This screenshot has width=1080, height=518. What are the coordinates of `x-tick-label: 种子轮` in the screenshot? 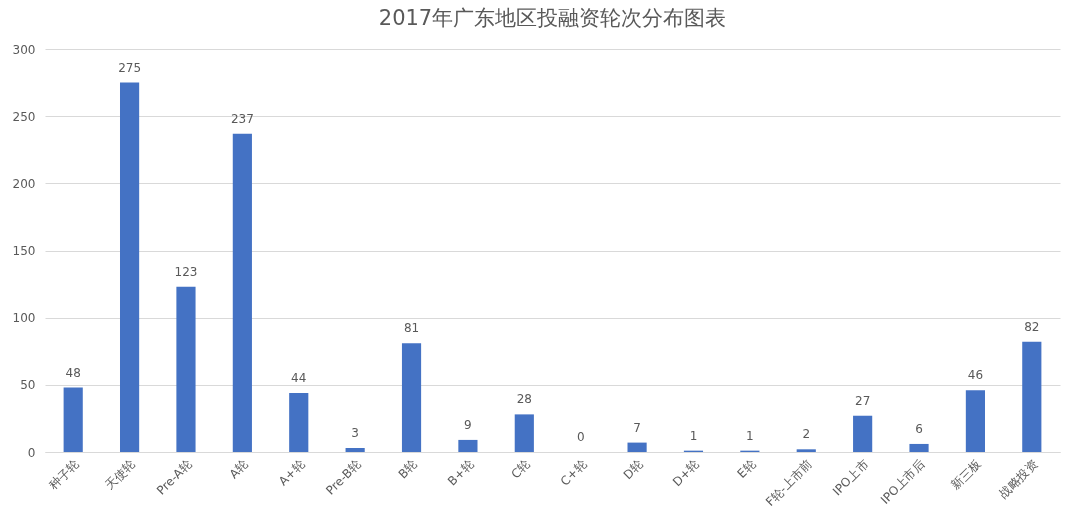 It's located at (64, 475).